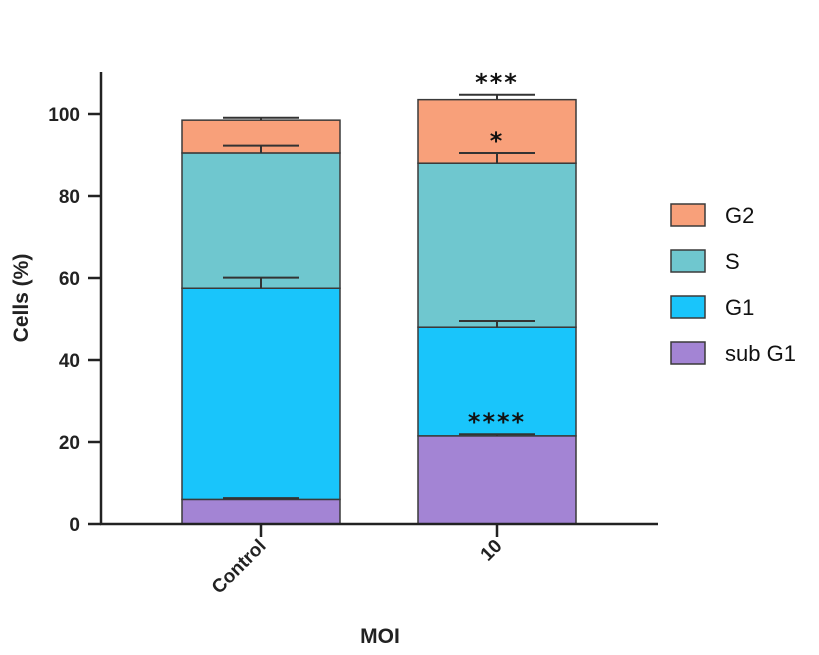  I want to click on x-tick-label: 10, so click(492, 551).